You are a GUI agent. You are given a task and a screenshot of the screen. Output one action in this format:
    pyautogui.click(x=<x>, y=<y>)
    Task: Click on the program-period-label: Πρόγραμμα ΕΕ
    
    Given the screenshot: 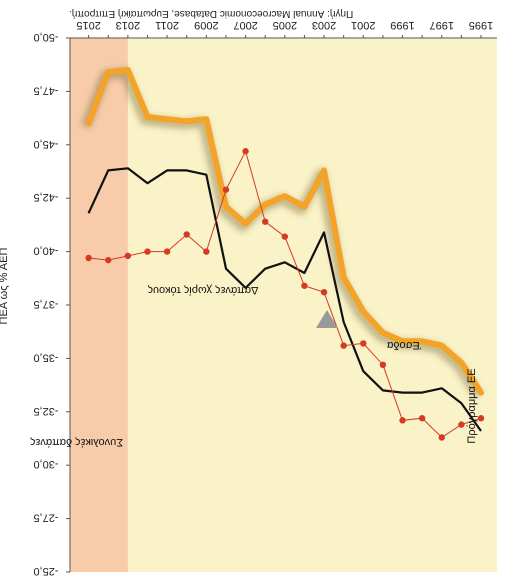 What is the action you would take?
    pyautogui.click(x=472, y=405)
    